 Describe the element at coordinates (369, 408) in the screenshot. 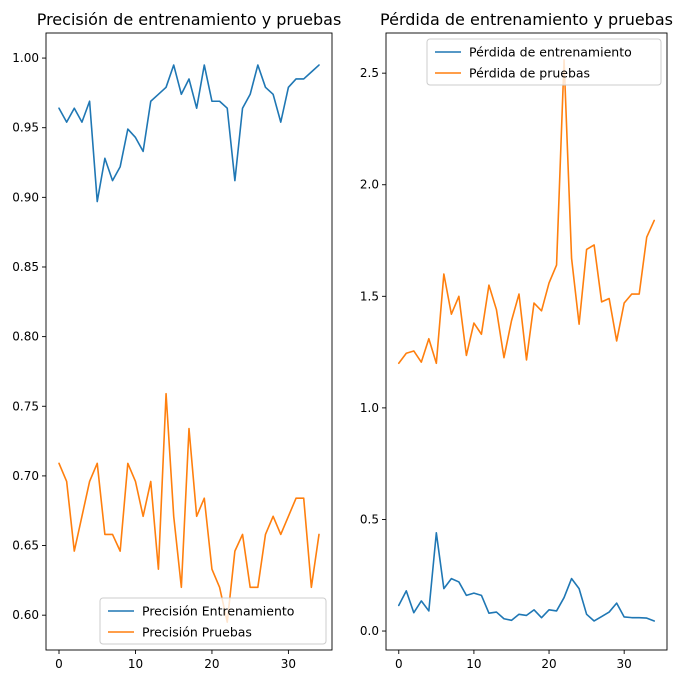

I see `y-tick-label: 1.0` at that location.